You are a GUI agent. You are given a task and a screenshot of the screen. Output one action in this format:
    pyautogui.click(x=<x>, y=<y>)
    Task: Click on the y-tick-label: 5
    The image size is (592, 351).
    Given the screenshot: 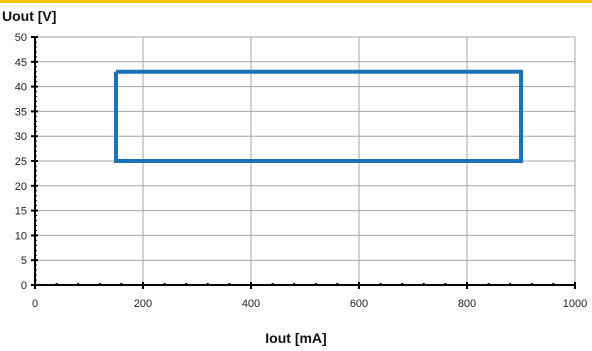 What is the action you would take?
    pyautogui.click(x=24, y=261)
    